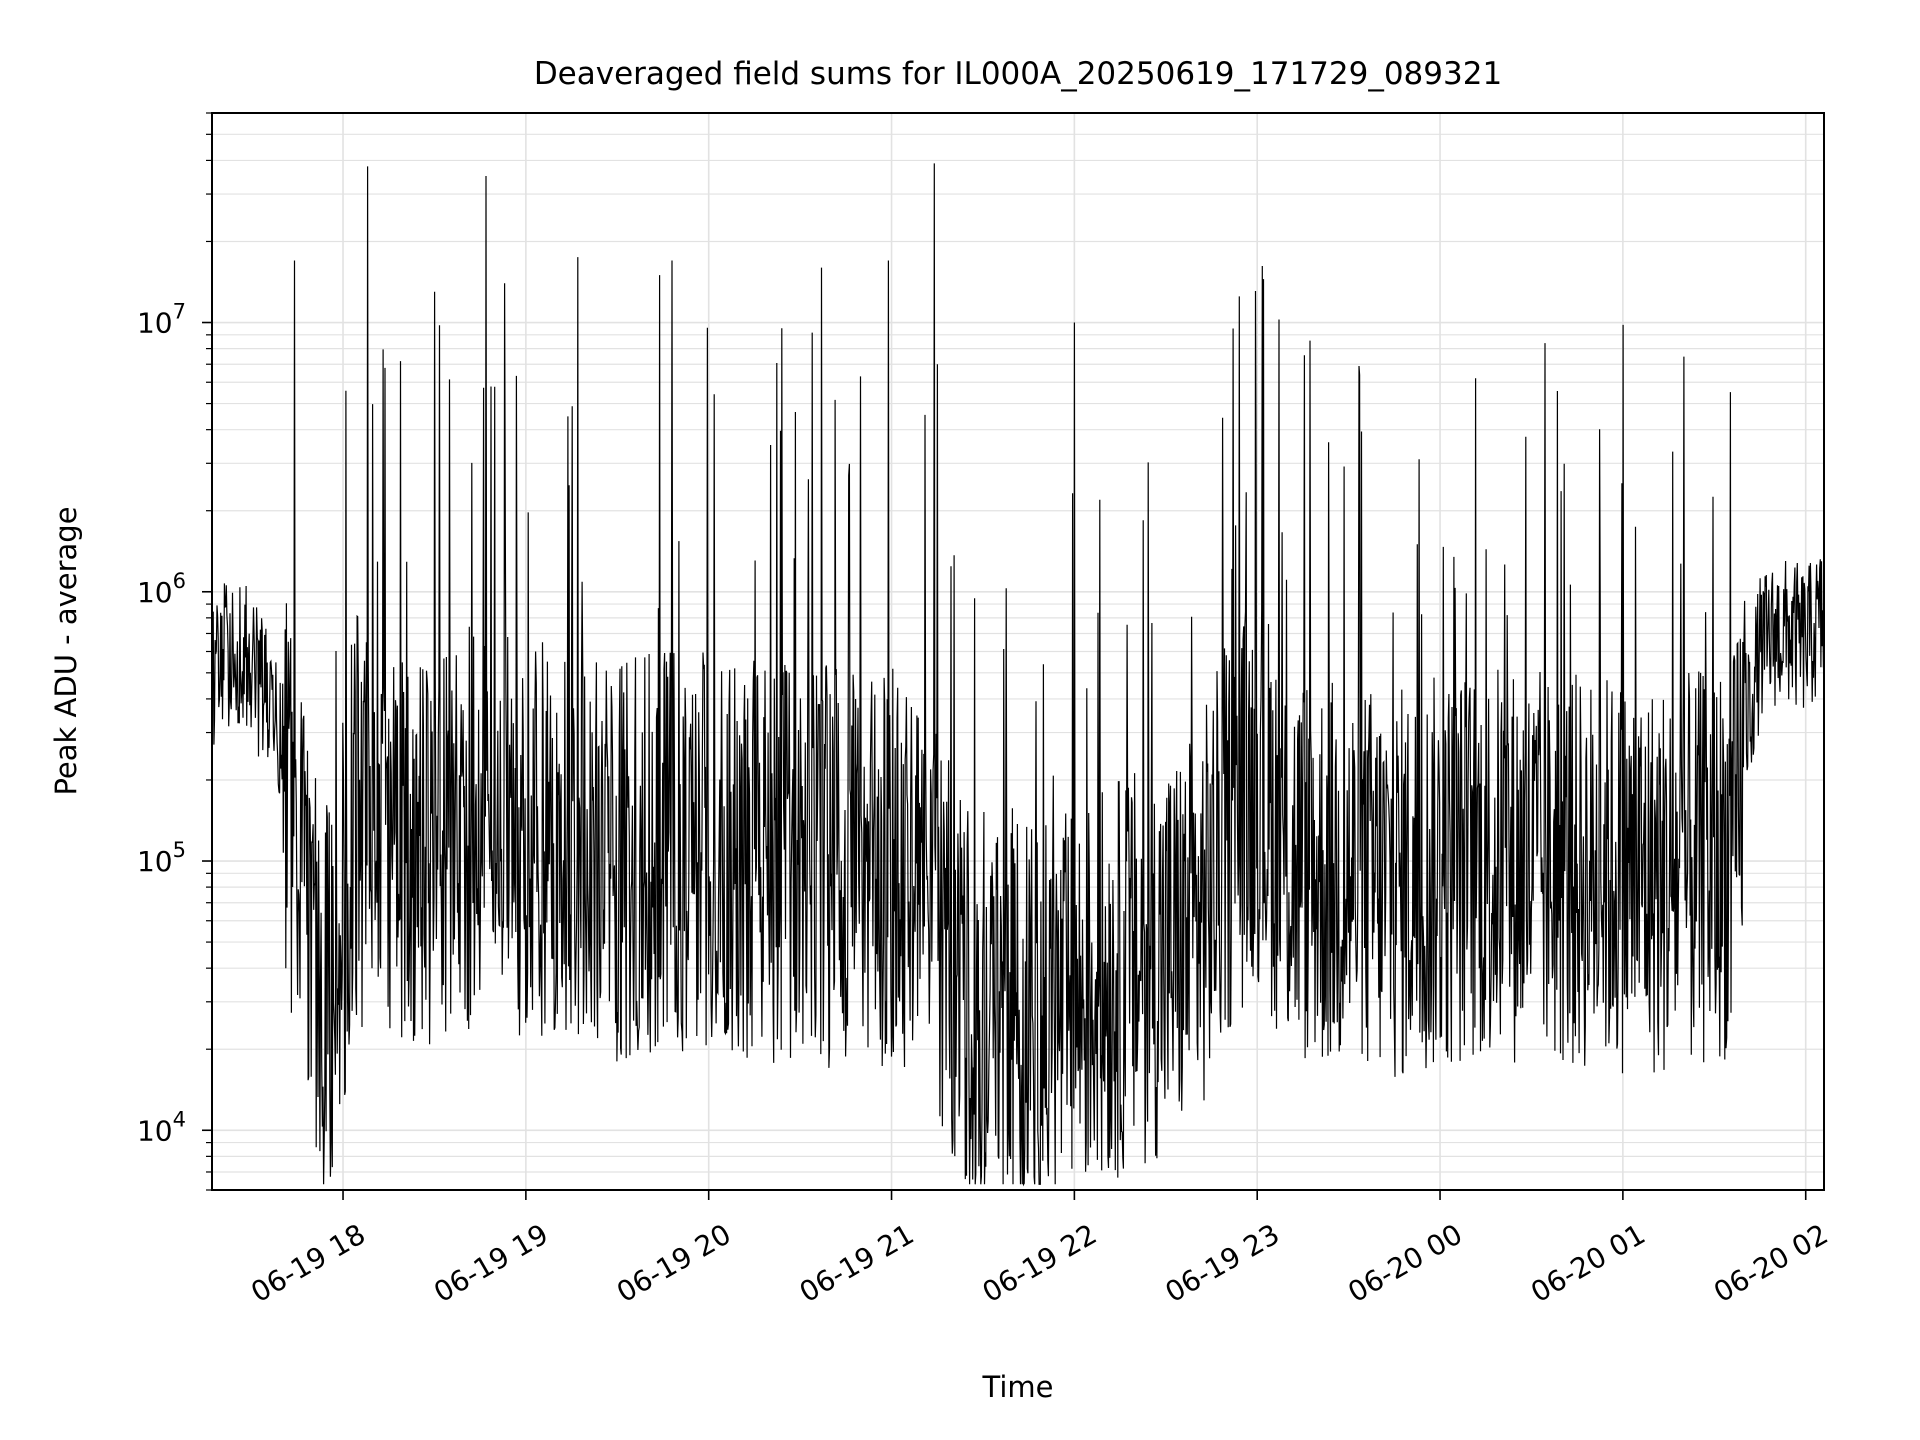  Describe the element at coordinates (161, 1127) in the screenshot. I see `y-tick-label: 10⁴` at that location.